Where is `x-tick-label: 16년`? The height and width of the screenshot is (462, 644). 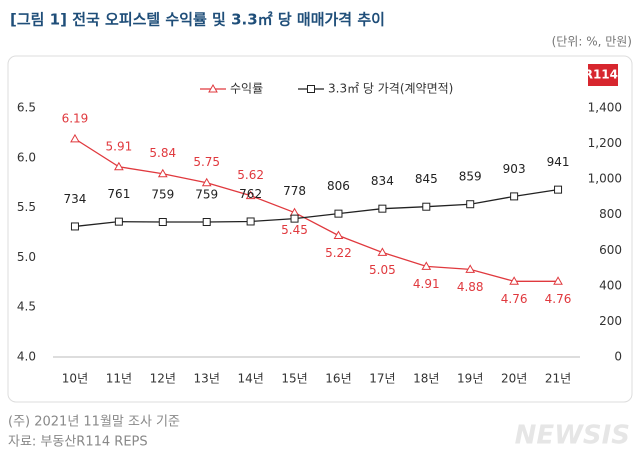 x-tick-label: 16년 is located at coordinates (338, 379).